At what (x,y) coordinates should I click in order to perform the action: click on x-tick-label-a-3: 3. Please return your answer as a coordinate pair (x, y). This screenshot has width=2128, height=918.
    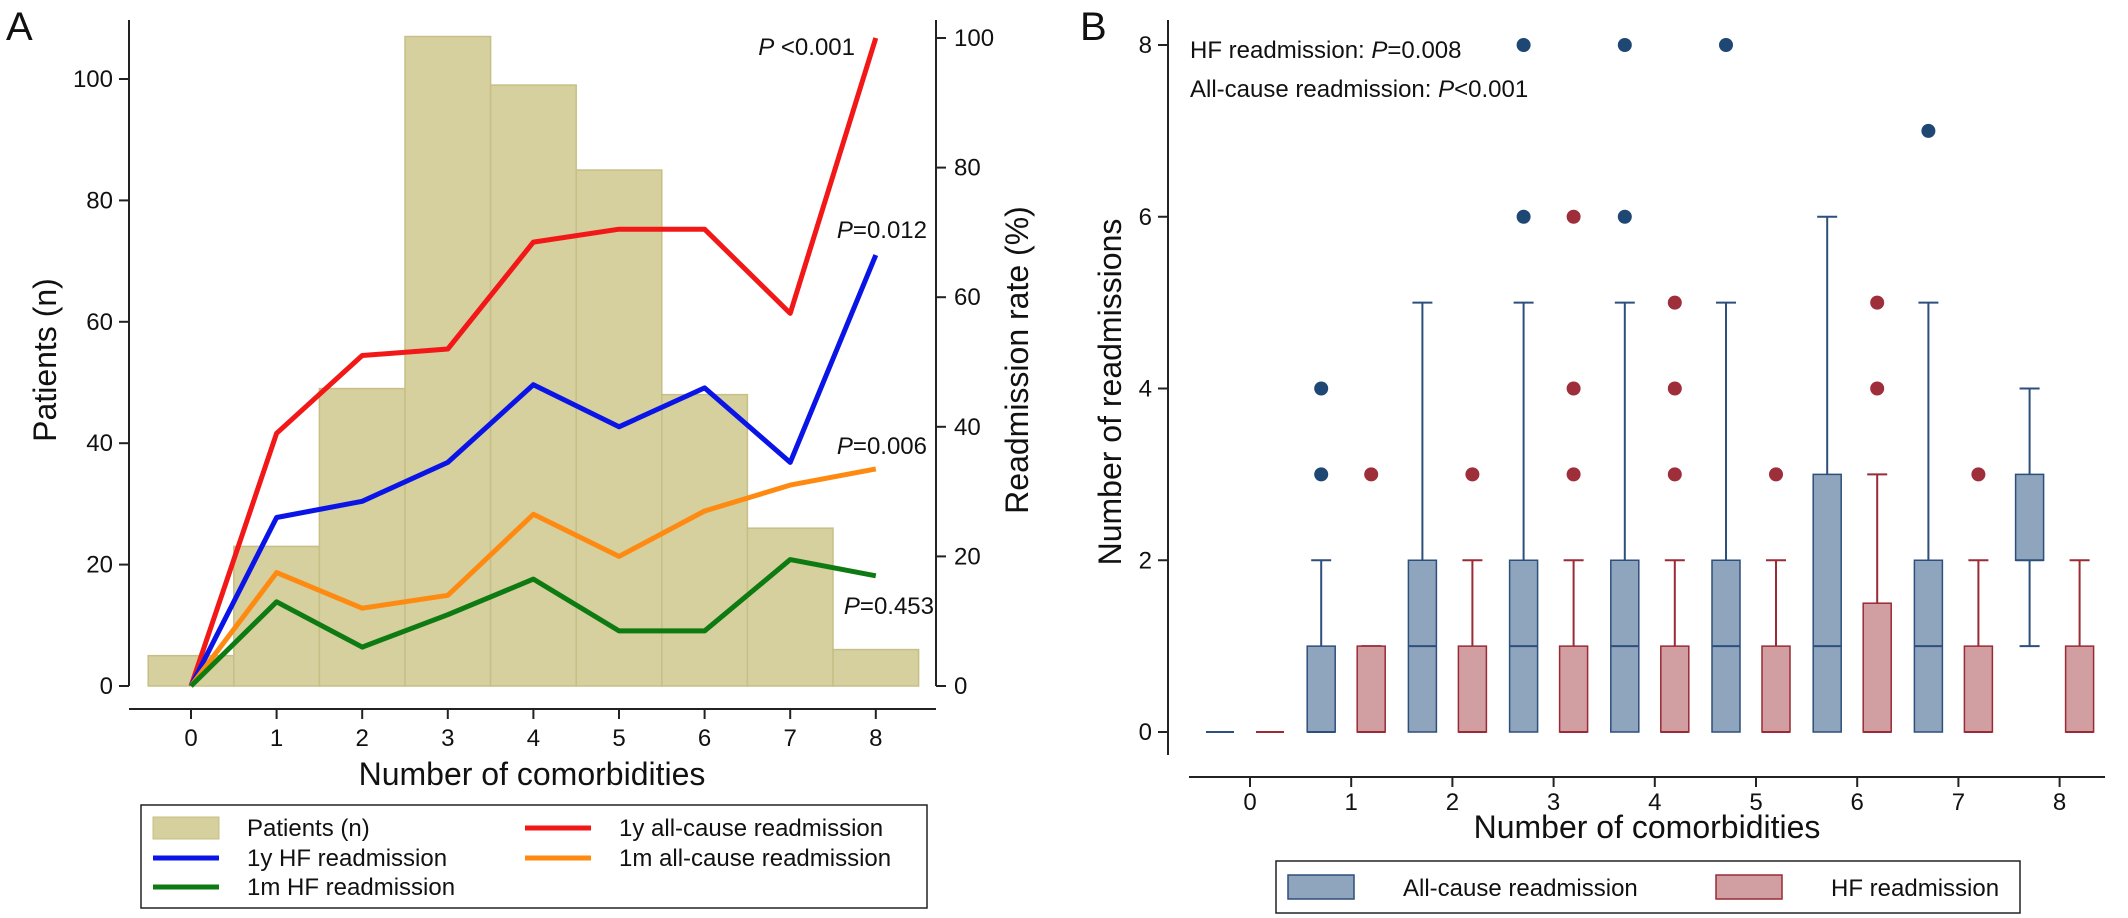
    Looking at the image, I should click on (447, 738).